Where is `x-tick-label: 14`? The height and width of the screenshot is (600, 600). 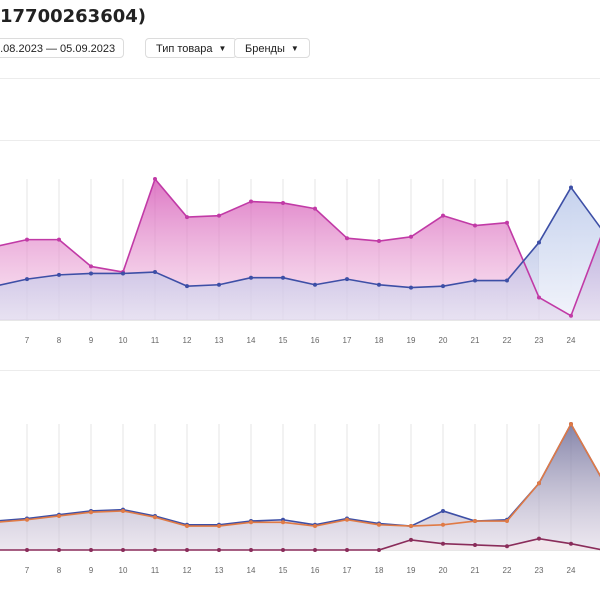 x-tick-label: 14 is located at coordinates (251, 570).